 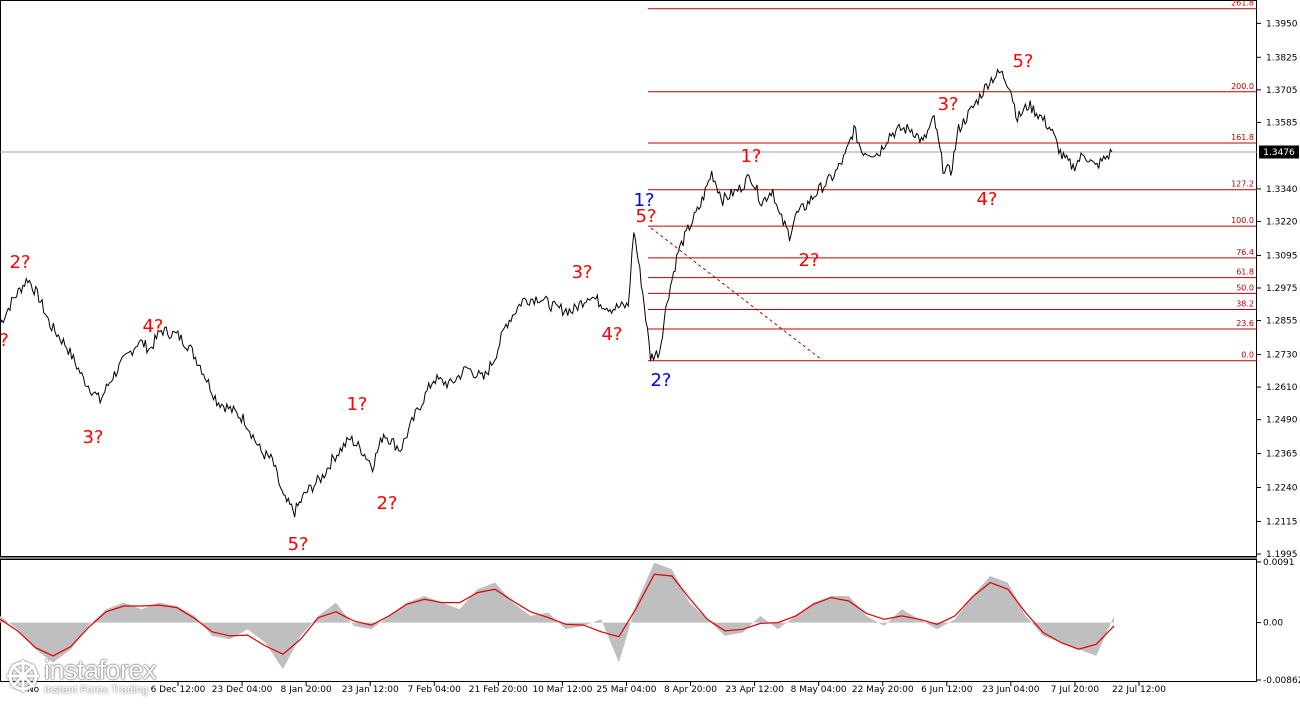 What do you see at coordinates (1282, 91) in the screenshot?
I see `y-tick-label: 1.3705` at bounding box center [1282, 91].